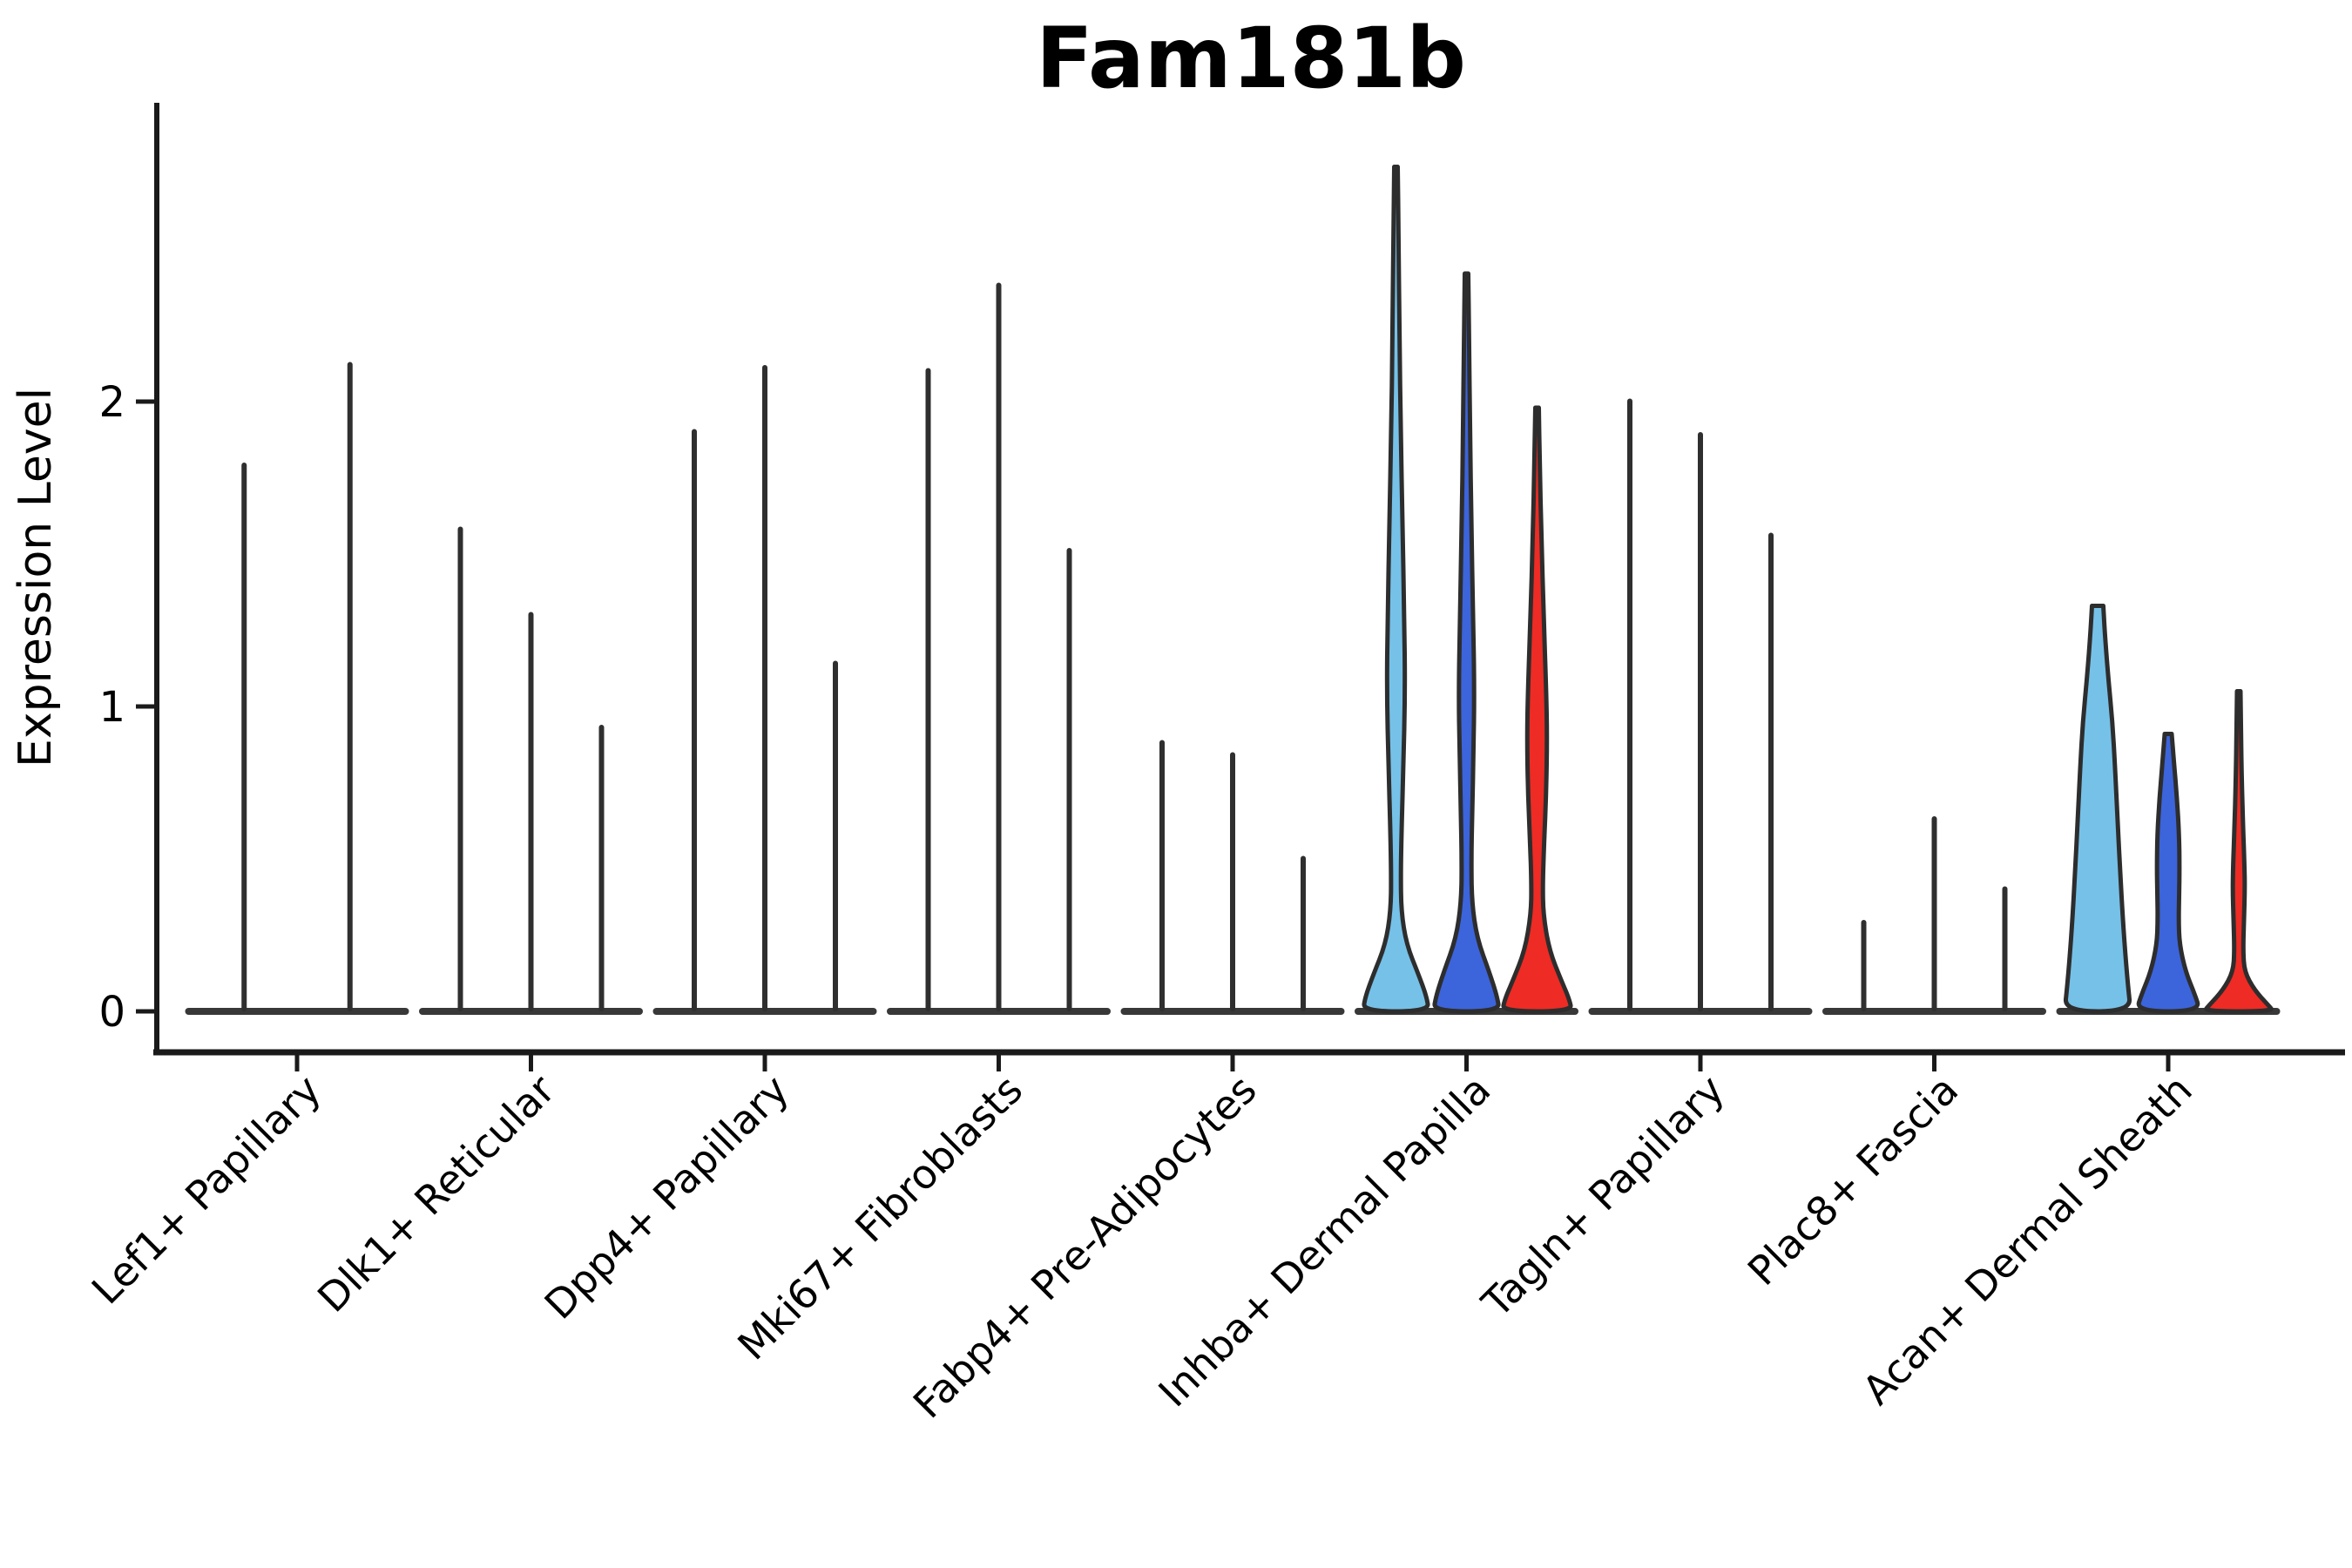  Describe the element at coordinates (1853, 1180) in the screenshot. I see `x-tick-label: Plac8+ Fascia` at that location.